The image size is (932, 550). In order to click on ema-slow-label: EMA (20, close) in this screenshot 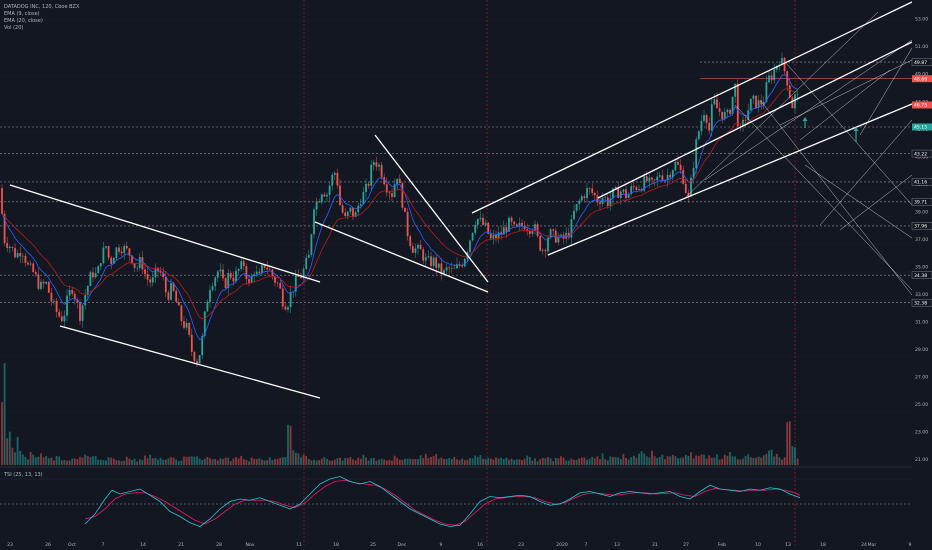, I will do `click(23, 21)`.